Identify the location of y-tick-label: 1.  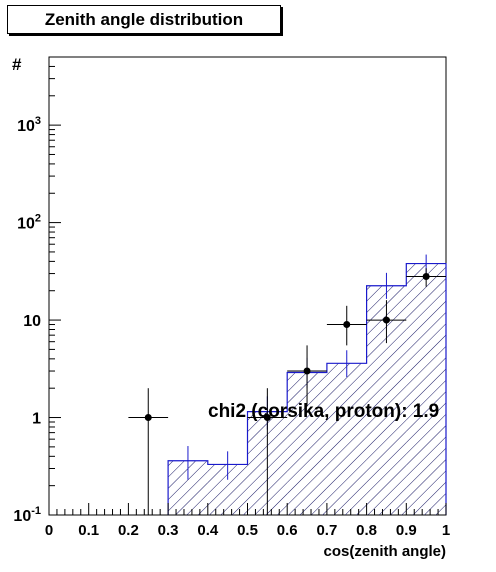
(36, 419).